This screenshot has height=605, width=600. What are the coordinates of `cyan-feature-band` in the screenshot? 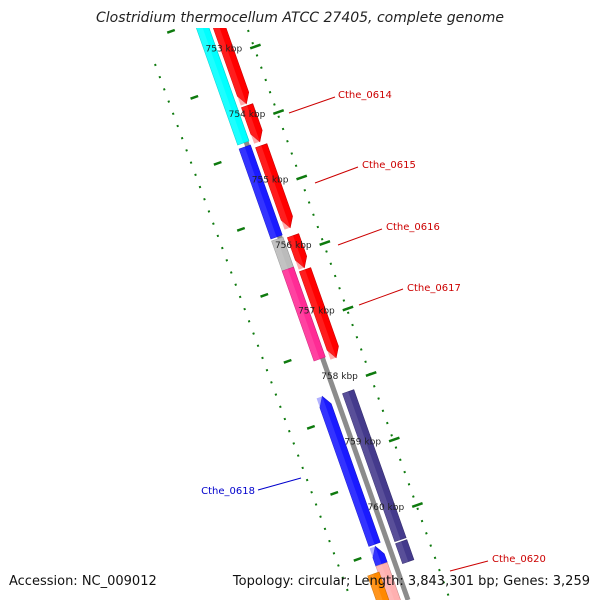 It's located at (208, 73).